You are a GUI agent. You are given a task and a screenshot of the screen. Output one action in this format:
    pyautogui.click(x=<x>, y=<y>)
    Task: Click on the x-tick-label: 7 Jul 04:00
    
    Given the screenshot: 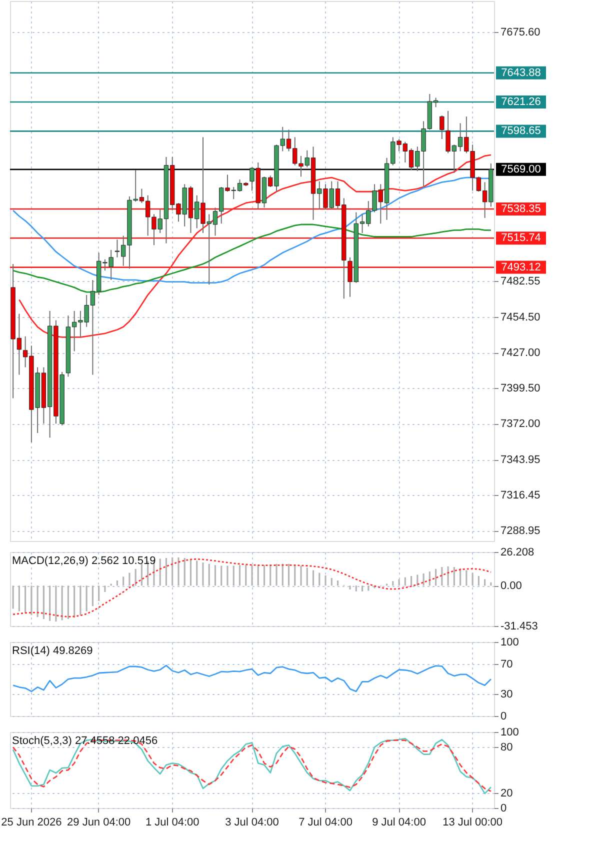 What is the action you would take?
    pyautogui.click(x=325, y=822)
    